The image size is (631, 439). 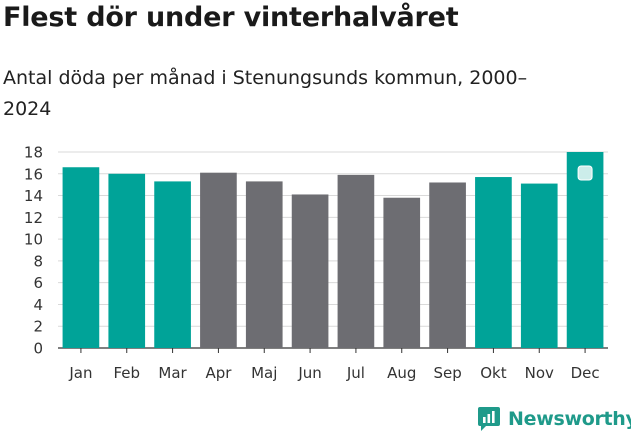 I want to click on newsworthy-brand: Newsworthy, so click(x=553, y=419).